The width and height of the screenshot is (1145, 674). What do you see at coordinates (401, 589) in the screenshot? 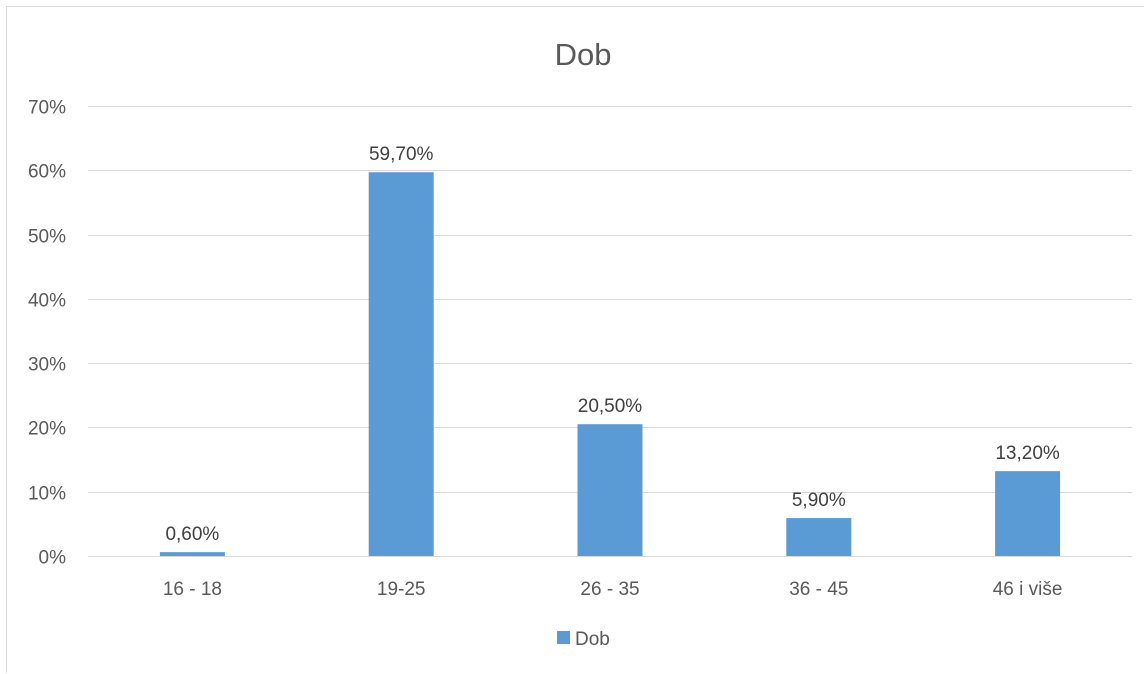
I see `x-tick-label-2: 19-25` at bounding box center [401, 589].